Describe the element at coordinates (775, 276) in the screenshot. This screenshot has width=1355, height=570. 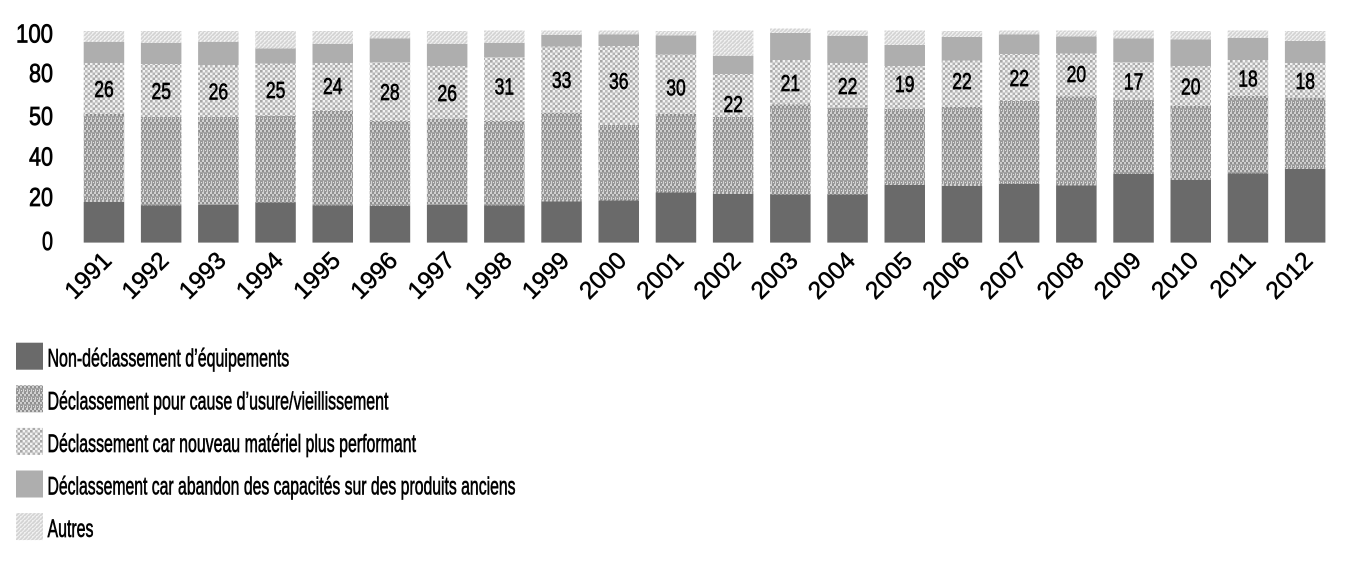
I see `svg-text: 2003` at that location.